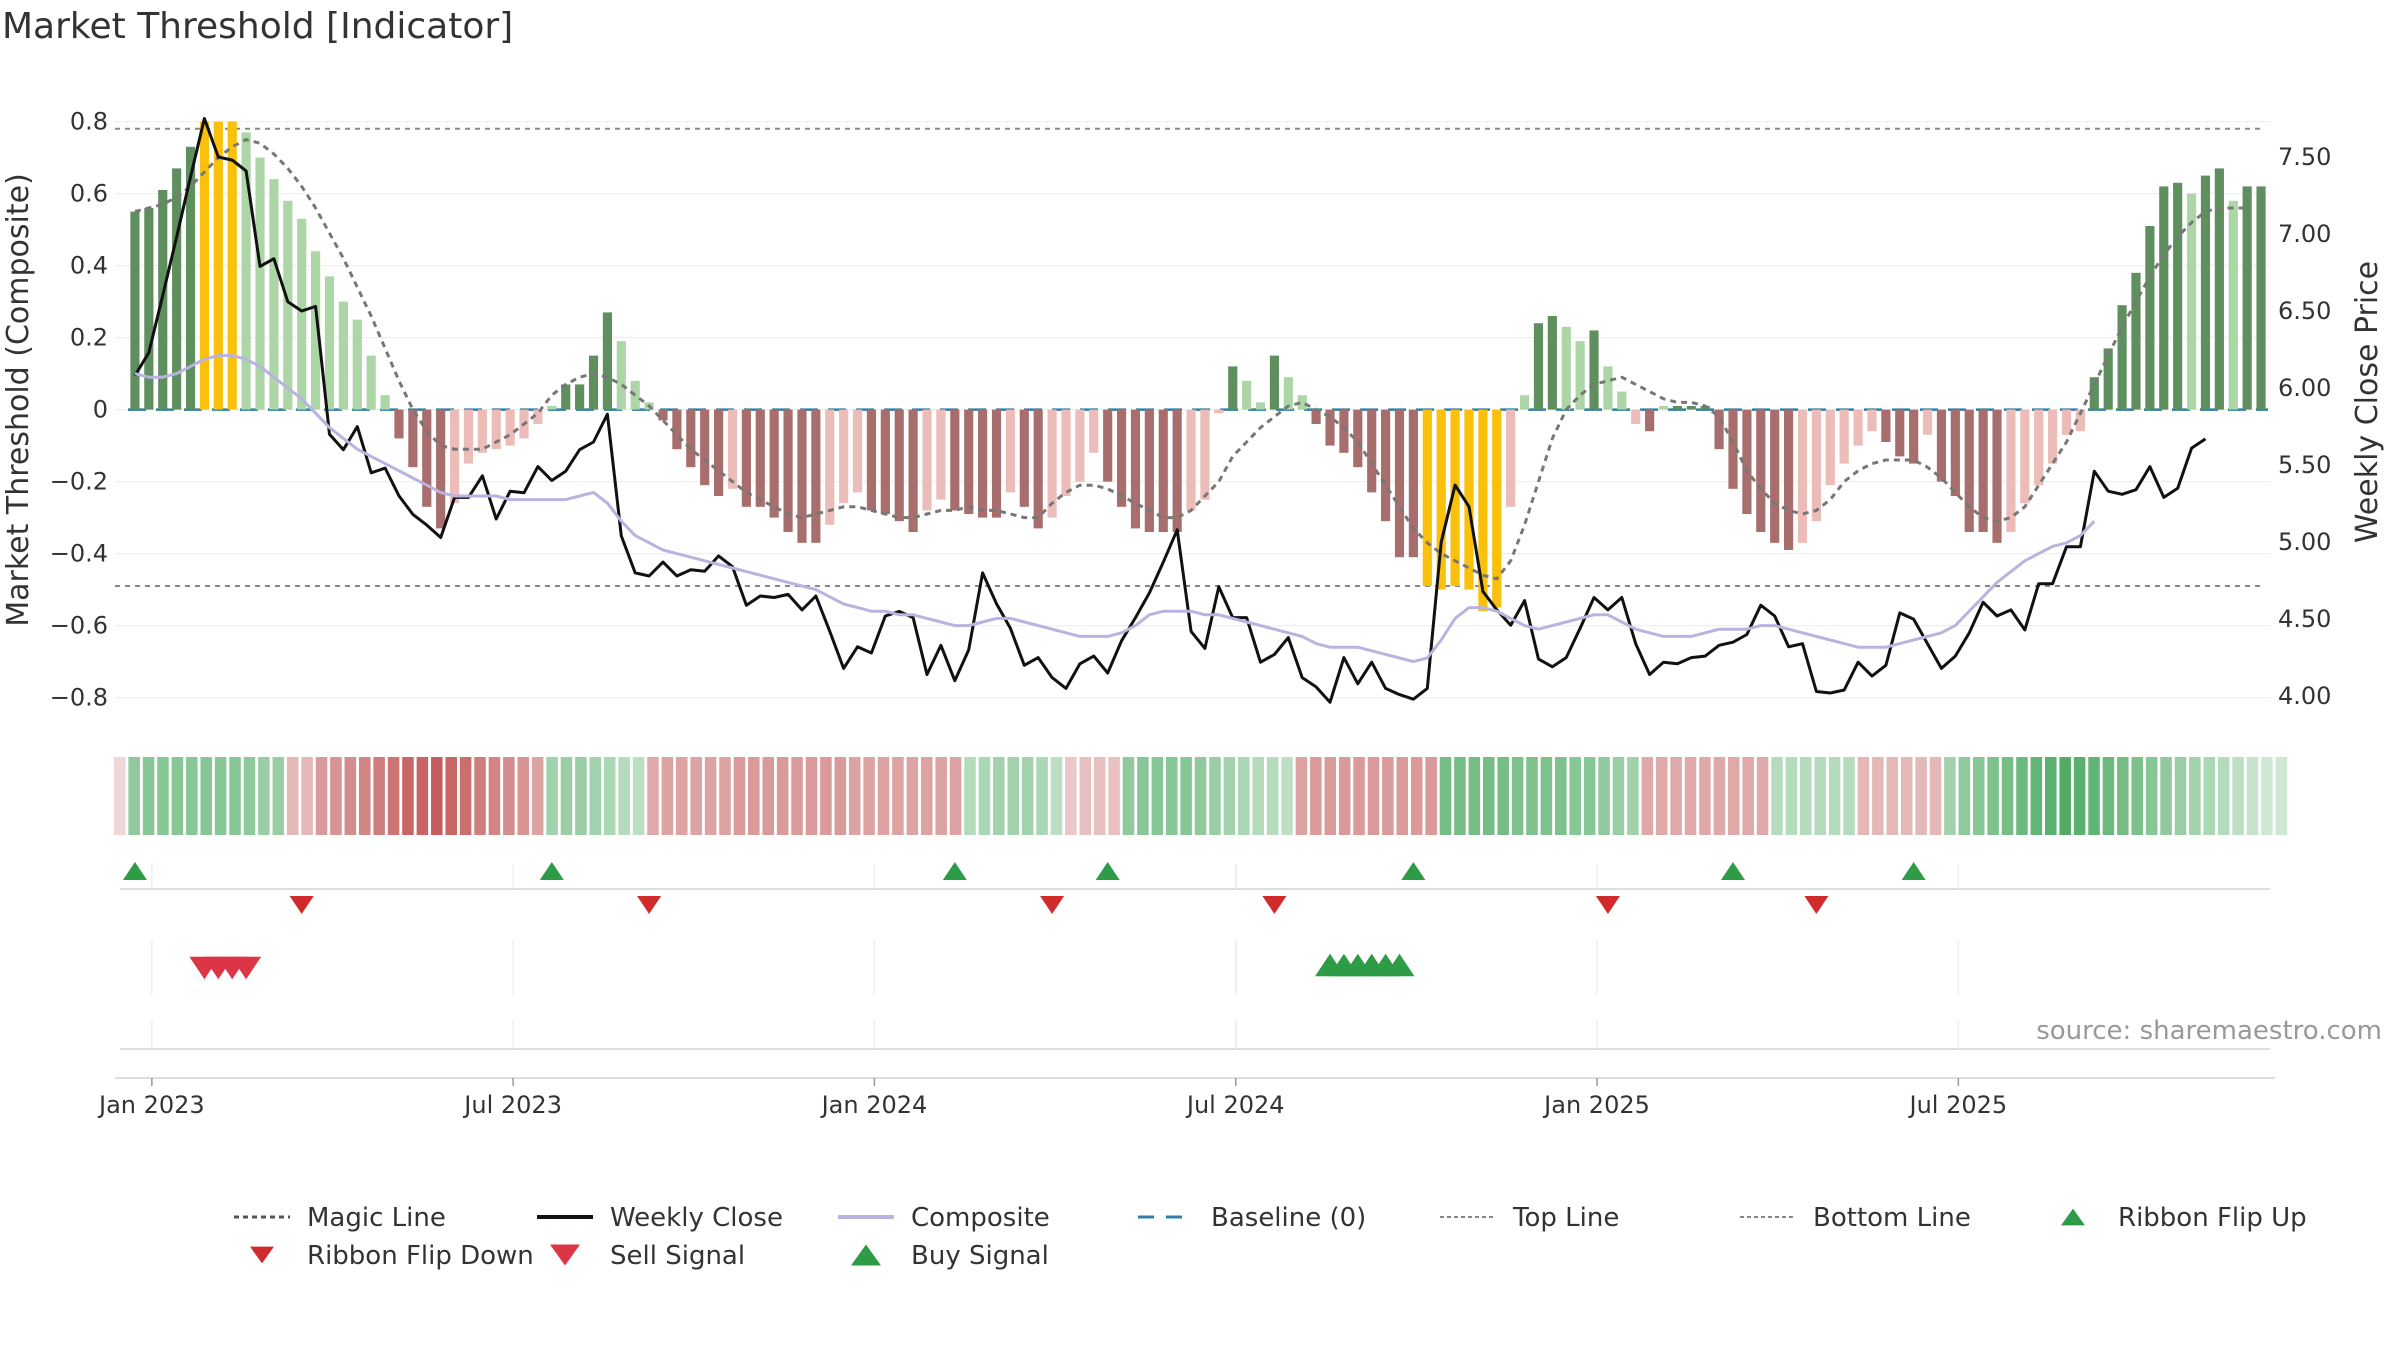  Describe the element at coordinates (2304, 426) in the screenshot. I see `right-y-axis: 4.00 4.50 5.00 5.50 6.00 6.50 7.00 7.50` at that location.